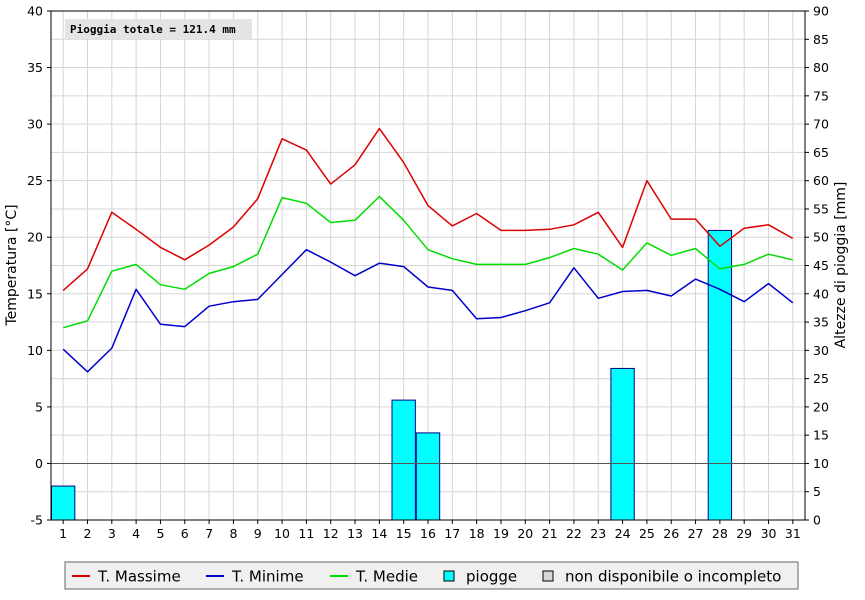 This screenshot has width=865, height=600. What do you see at coordinates (267, 577) in the screenshot?
I see `legend-label: T. Minime` at bounding box center [267, 577].